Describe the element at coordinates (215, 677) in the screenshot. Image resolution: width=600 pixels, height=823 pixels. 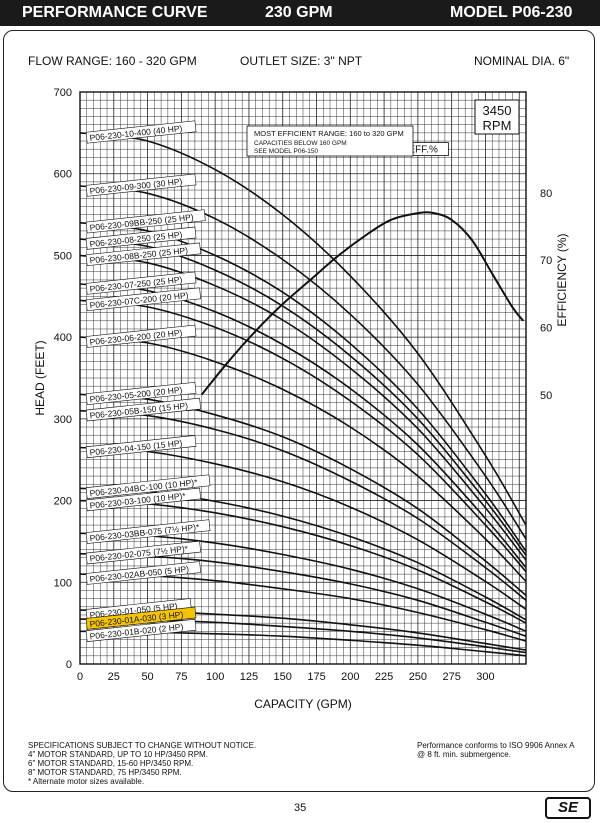
I see `x-tick-label: 100` at that location.